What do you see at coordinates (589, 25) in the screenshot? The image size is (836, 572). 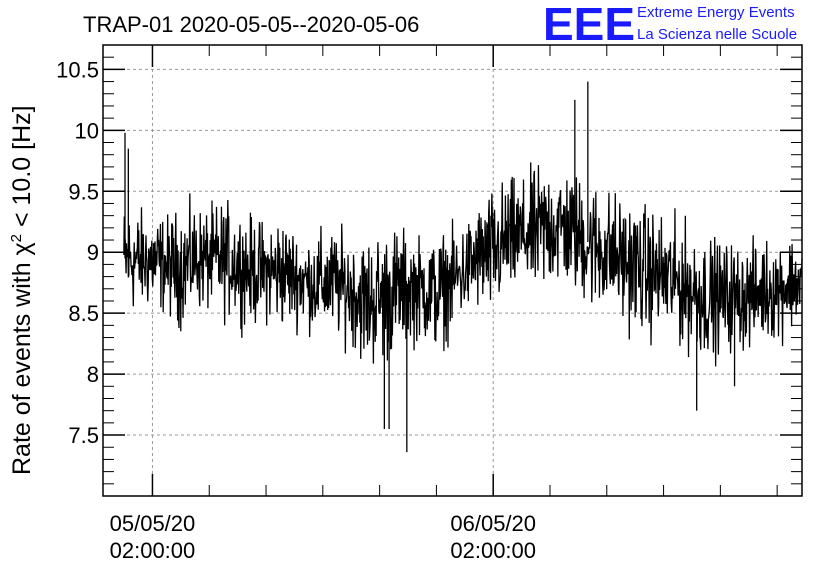 I see `logo-mark: EEE` at bounding box center [589, 25].